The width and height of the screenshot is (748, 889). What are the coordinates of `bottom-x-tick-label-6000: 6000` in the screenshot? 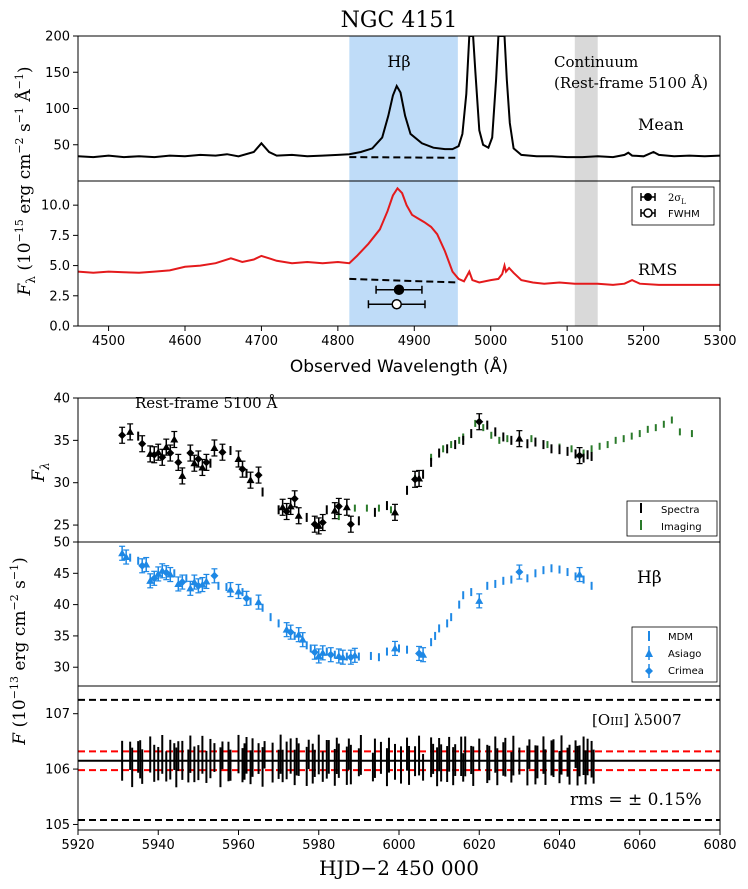 It's located at (398, 845).